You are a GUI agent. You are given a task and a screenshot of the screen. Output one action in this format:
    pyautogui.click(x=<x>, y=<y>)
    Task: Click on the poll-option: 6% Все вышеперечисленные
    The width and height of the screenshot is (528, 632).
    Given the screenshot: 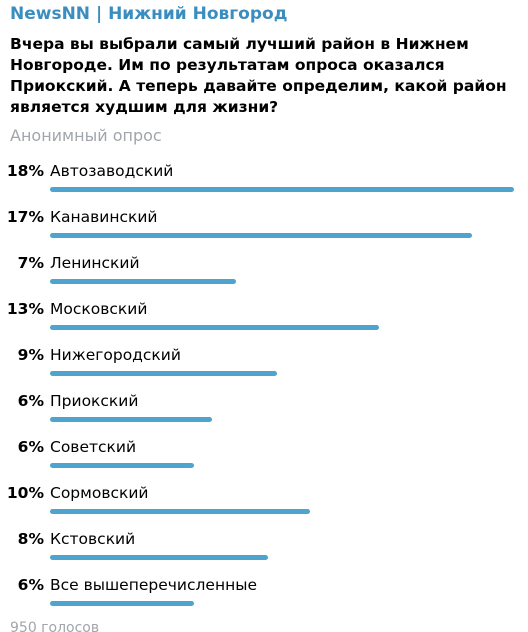 What is the action you would take?
    pyautogui.click(x=264, y=589)
    